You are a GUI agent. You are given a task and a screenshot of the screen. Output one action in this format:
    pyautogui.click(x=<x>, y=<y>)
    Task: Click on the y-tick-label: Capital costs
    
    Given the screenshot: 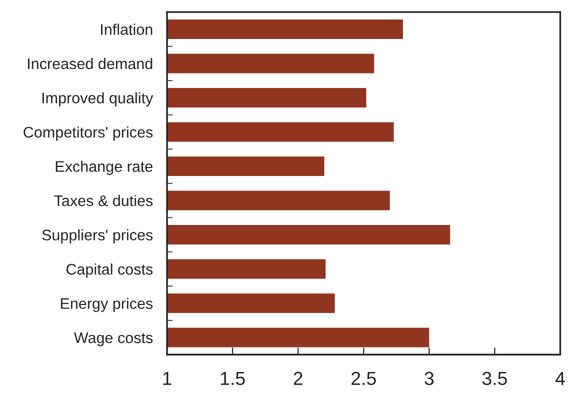 What is the action you would take?
    pyautogui.click(x=109, y=270)
    